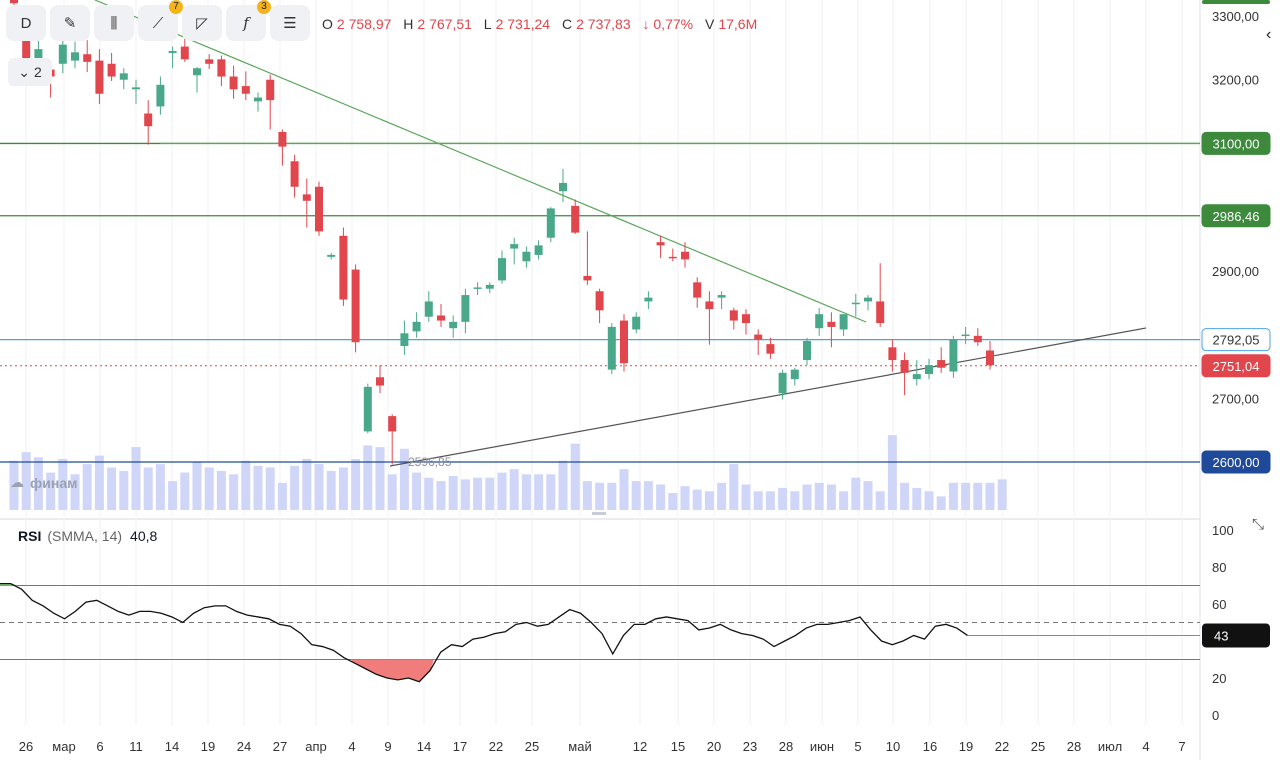 This screenshot has width=1280, height=760. Describe the element at coordinates (244, 746) in the screenshot. I see `time-tick-label: 24` at that location.